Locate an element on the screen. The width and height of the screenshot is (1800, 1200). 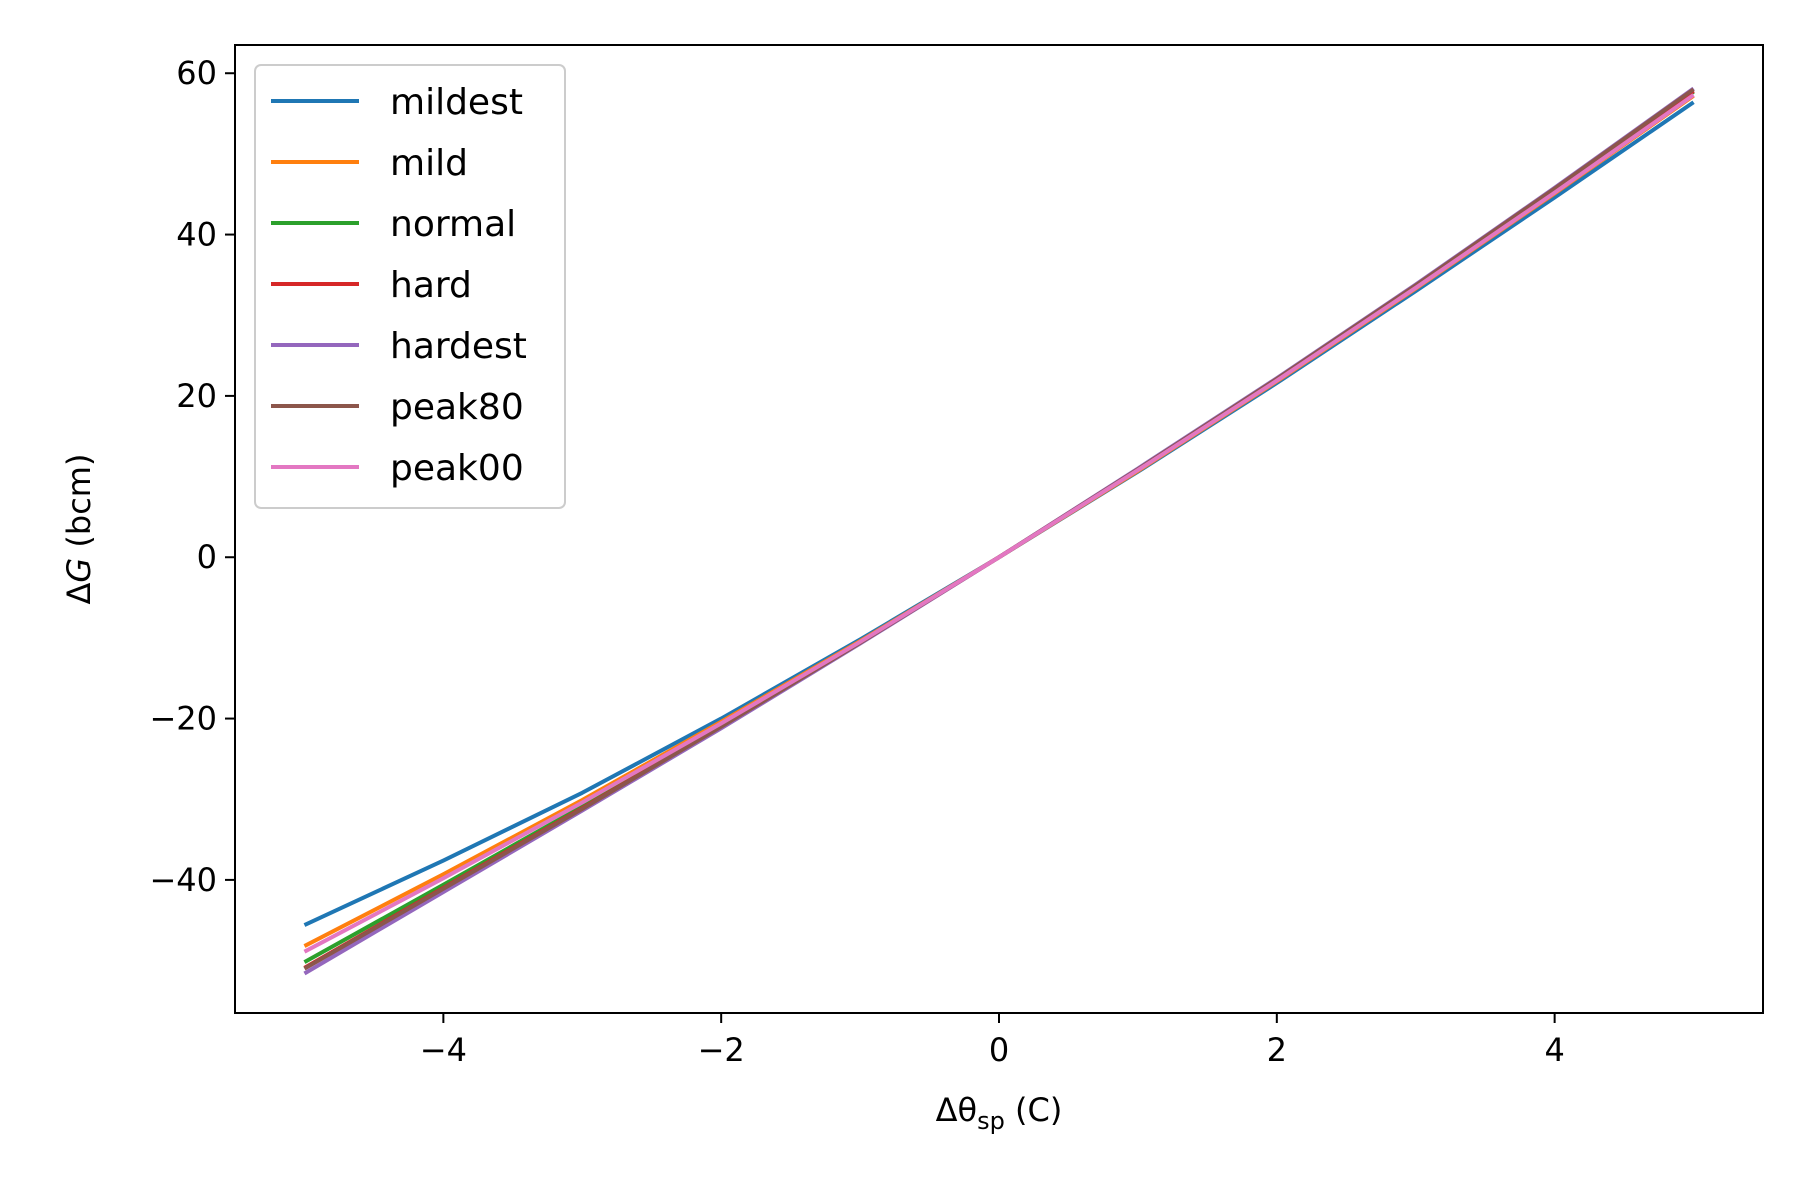
x-tick-label: 0 is located at coordinates (999, 1050).